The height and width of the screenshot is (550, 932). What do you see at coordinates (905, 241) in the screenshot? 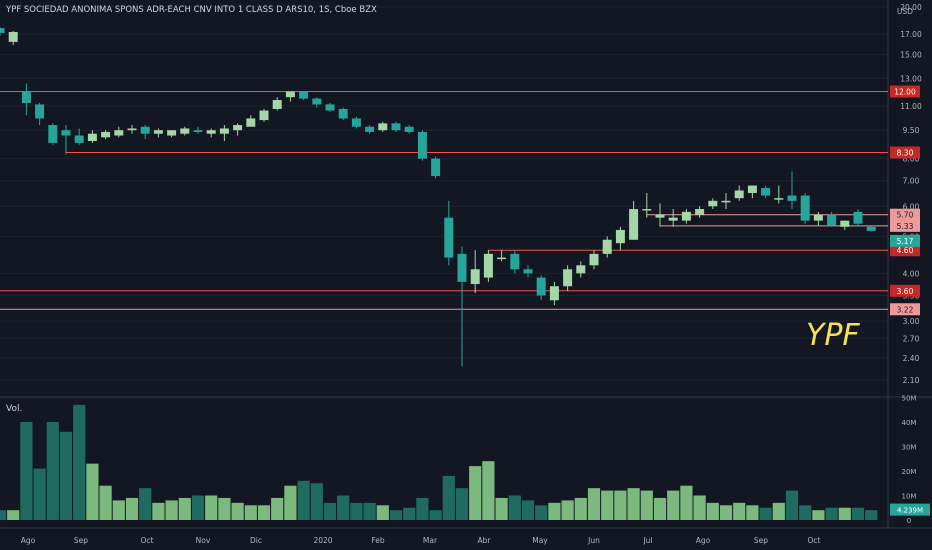
I see `last-price-text: 5.17` at bounding box center [905, 241].